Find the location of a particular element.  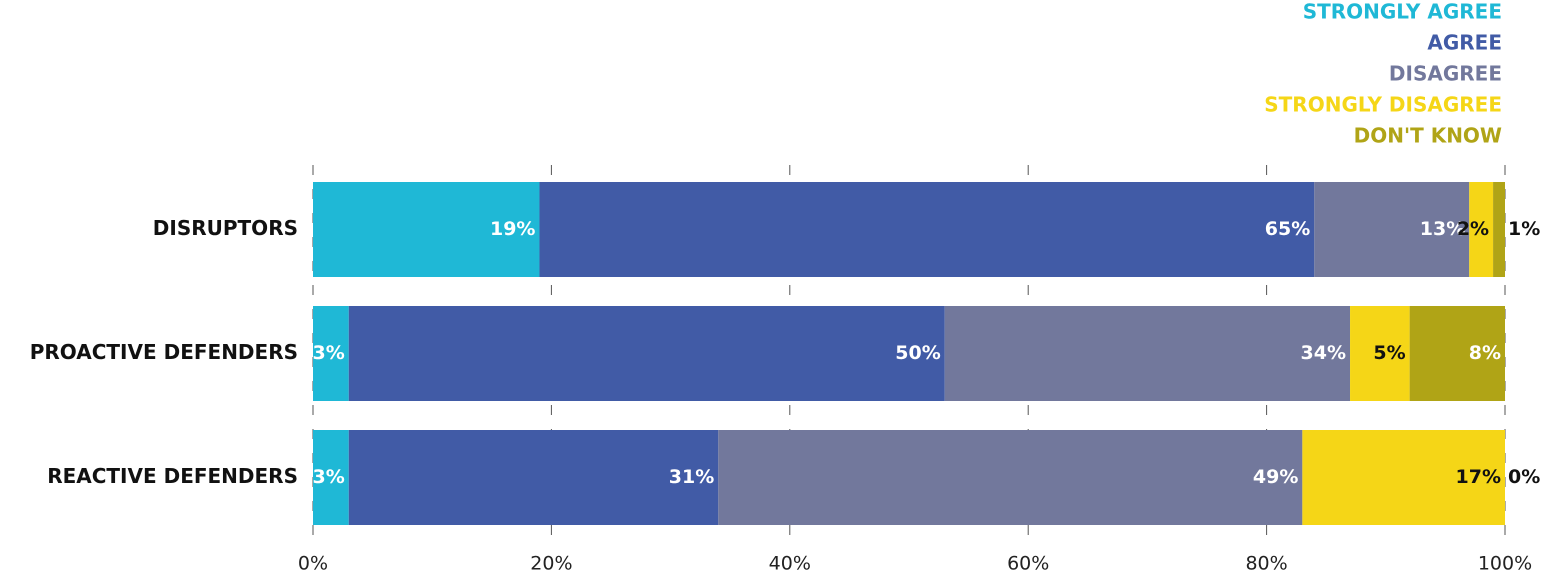

value-label: 13% is located at coordinates (1442, 229).